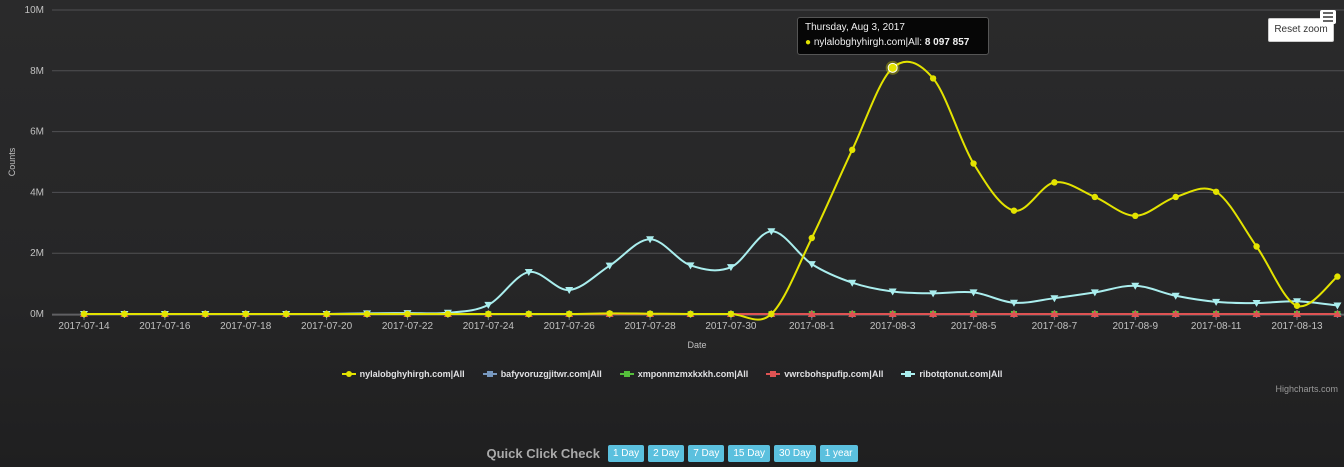 The height and width of the screenshot is (467, 1344). I want to click on legend-item: bafyvoruzgjitwr.com|All, so click(542, 374).